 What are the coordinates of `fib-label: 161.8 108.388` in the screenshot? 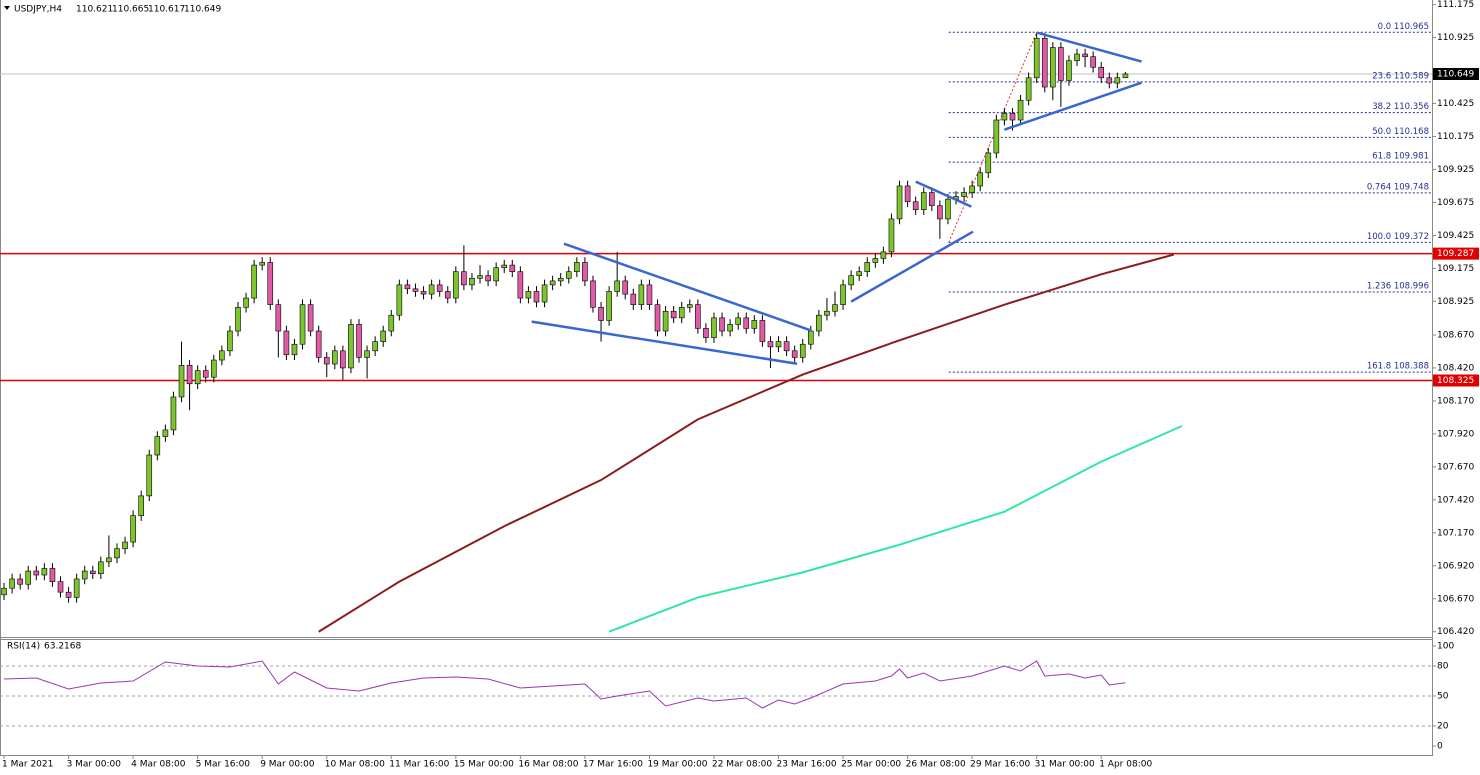 It's located at (1398, 367).